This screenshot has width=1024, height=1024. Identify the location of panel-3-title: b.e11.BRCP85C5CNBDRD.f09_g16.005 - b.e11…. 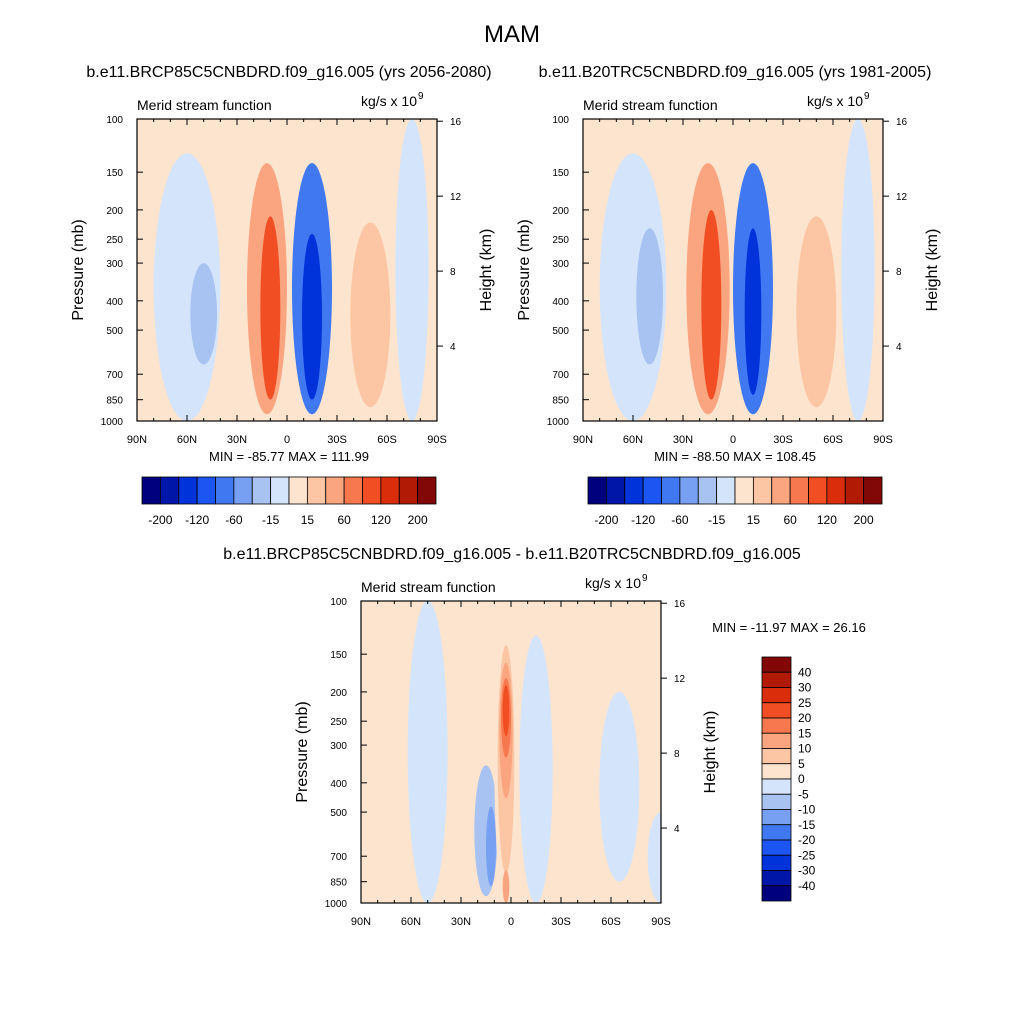
(512, 554).